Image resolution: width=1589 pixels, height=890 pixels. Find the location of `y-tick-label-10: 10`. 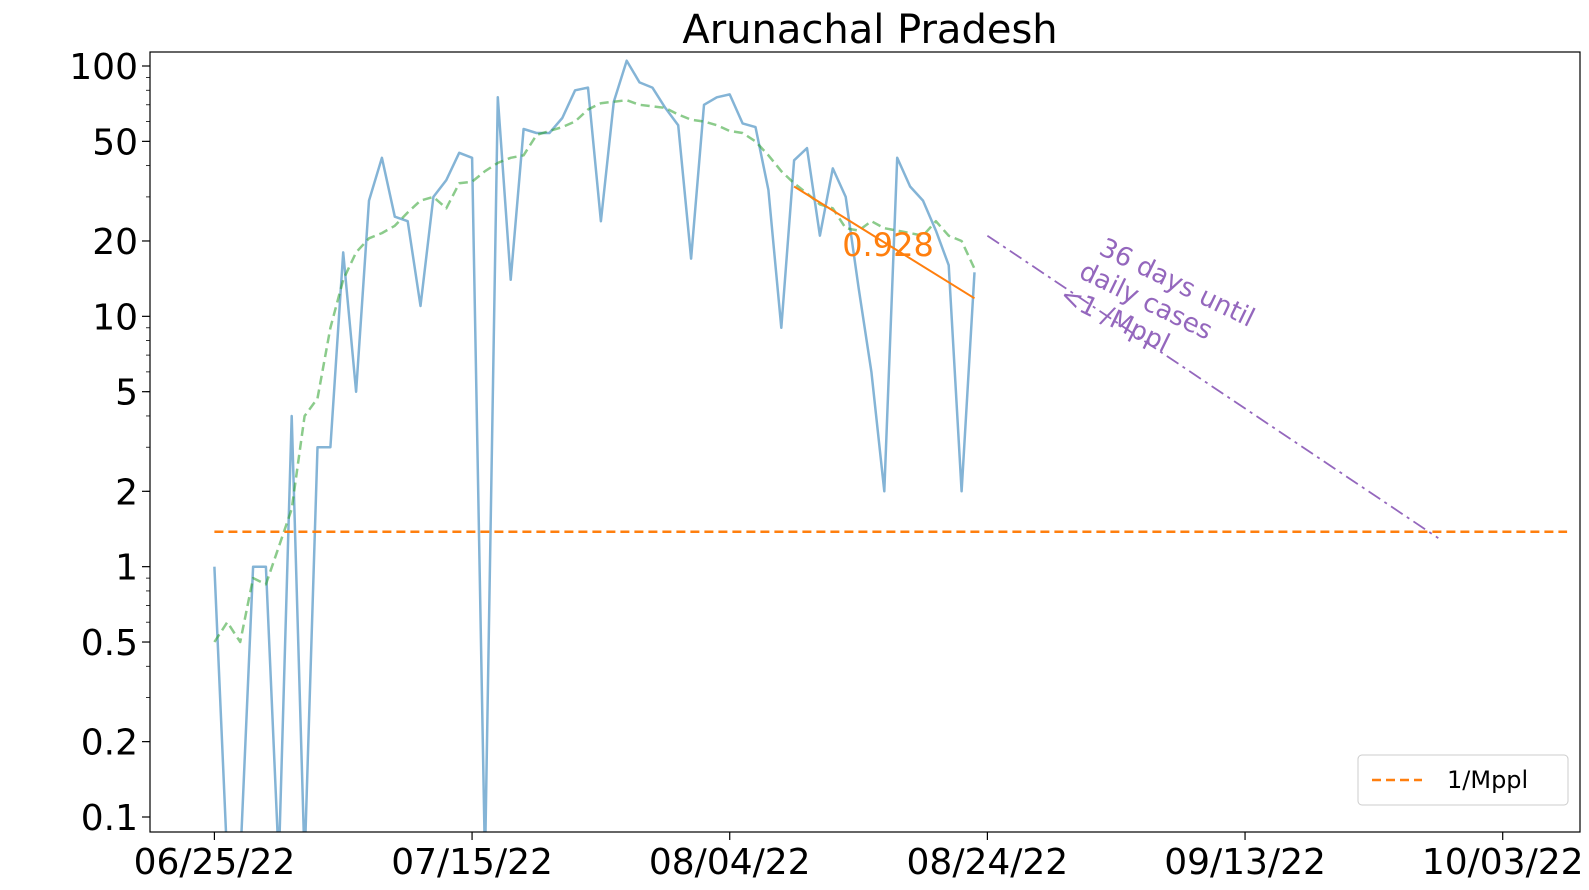

y-tick-label-10: 10 is located at coordinates (115, 317).